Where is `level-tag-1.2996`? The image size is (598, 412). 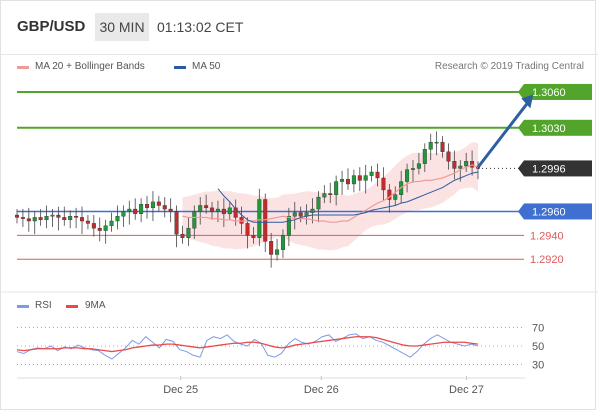 level-tag-1.2996 is located at coordinates (558, 168).